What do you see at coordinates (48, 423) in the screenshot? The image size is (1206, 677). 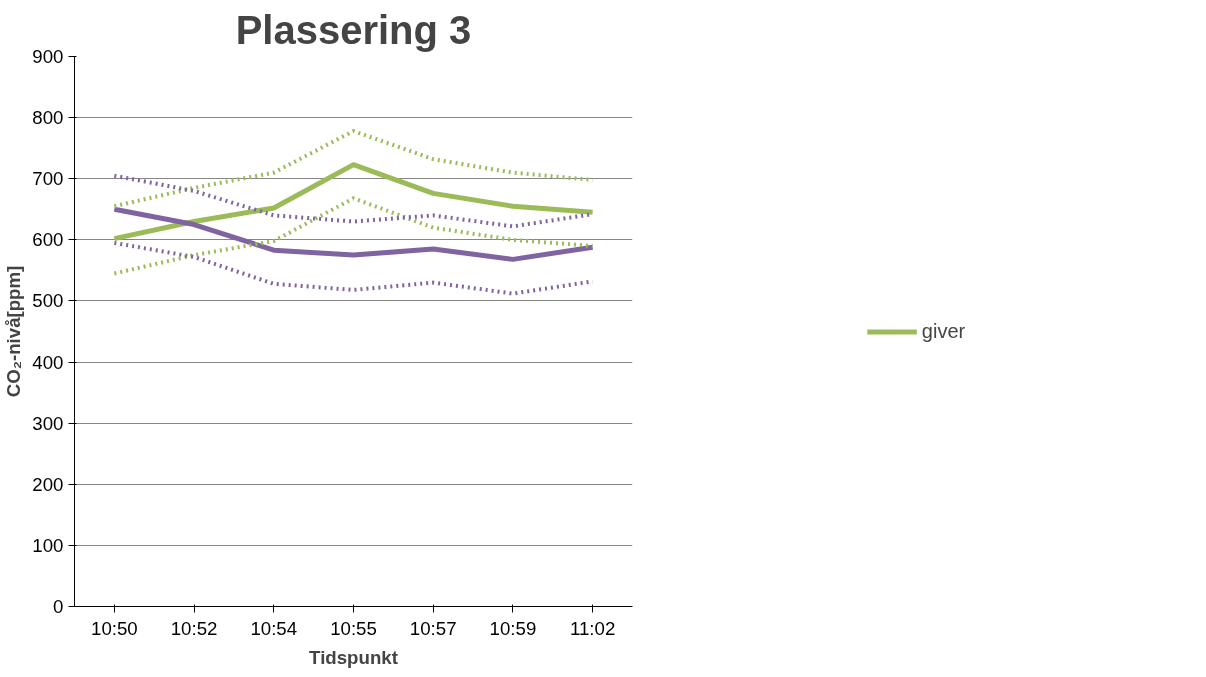 I see `y-tick-label: 300` at bounding box center [48, 423].